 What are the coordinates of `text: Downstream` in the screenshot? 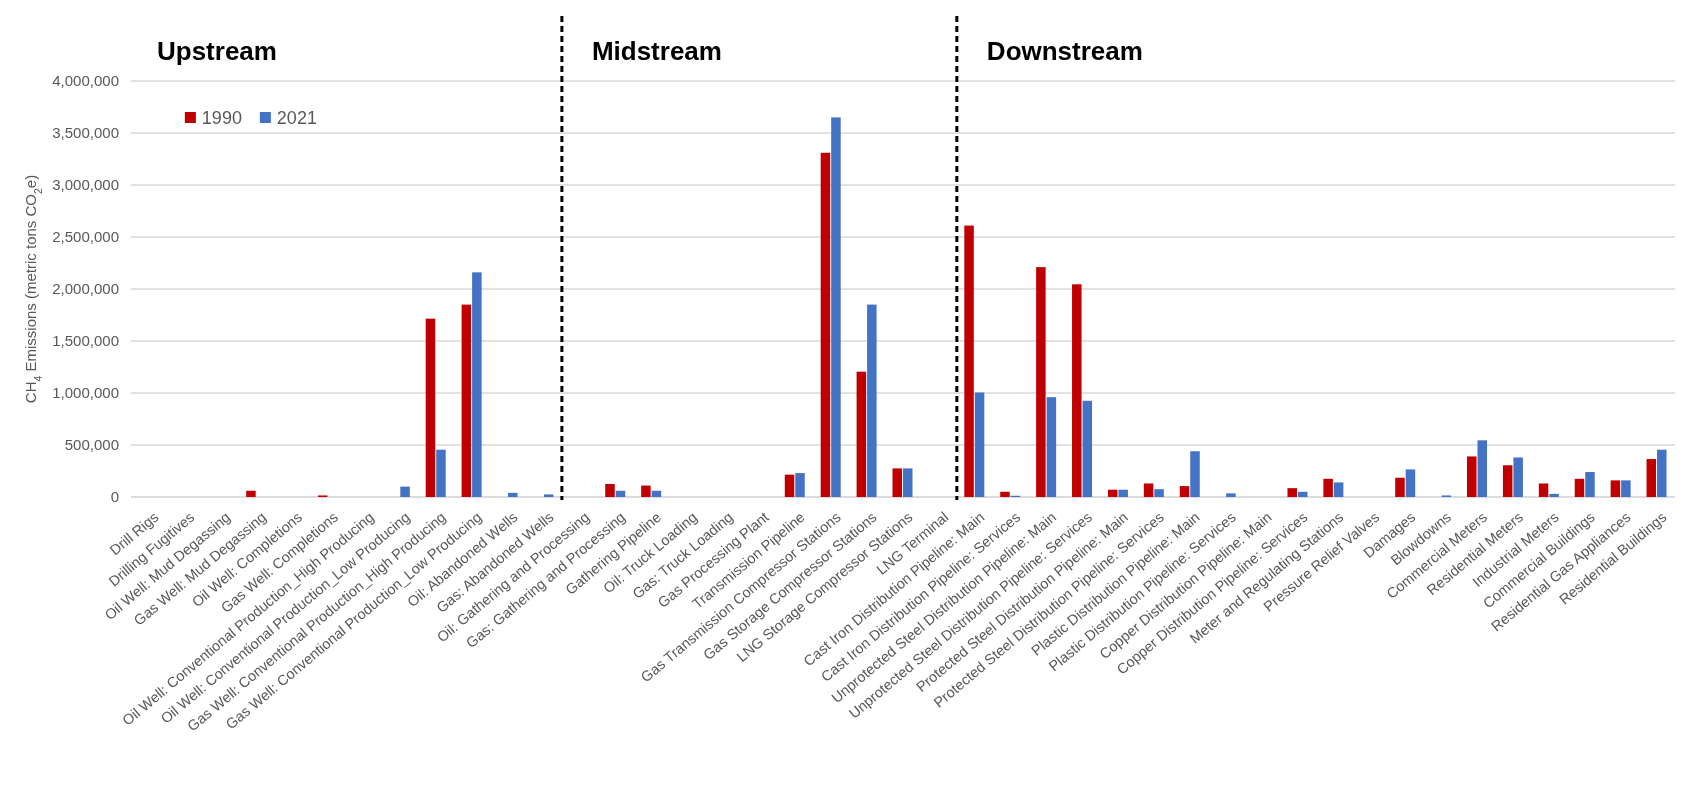 It's located at (1064, 51).